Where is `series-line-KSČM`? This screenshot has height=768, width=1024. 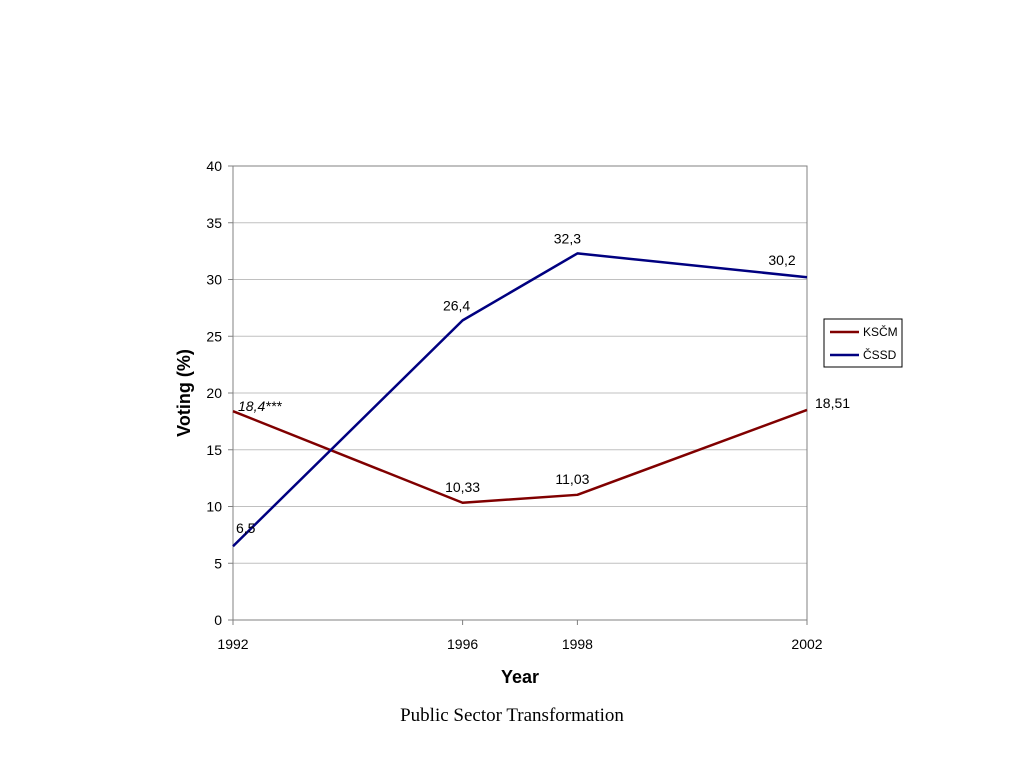
series-line-KSČM is located at coordinates (520, 456).